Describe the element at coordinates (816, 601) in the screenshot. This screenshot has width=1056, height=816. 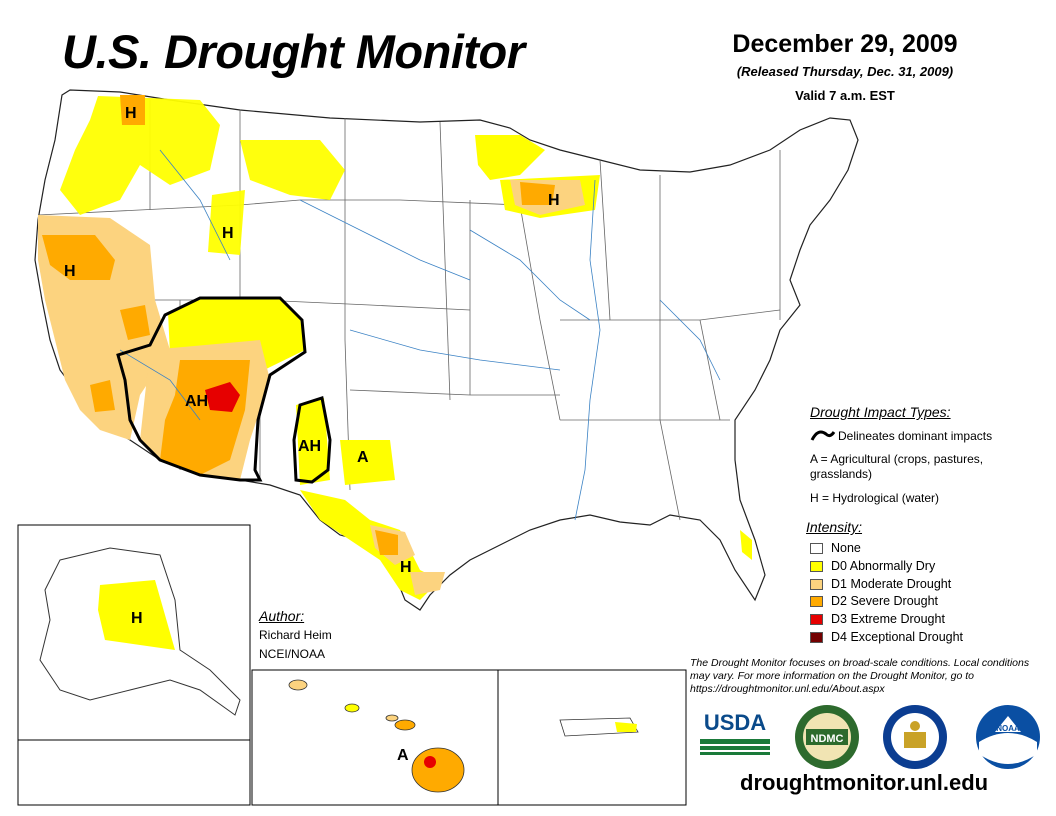
I see `swatch-d2` at that location.